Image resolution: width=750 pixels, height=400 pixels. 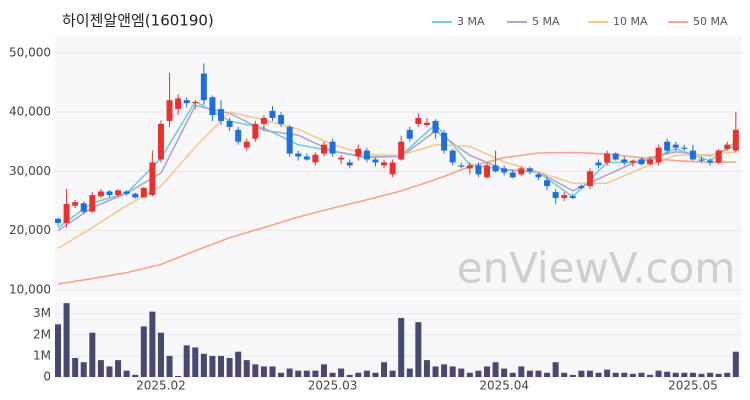 What do you see at coordinates (42, 313) in the screenshot?
I see `y-tick-label: 3M` at bounding box center [42, 313].